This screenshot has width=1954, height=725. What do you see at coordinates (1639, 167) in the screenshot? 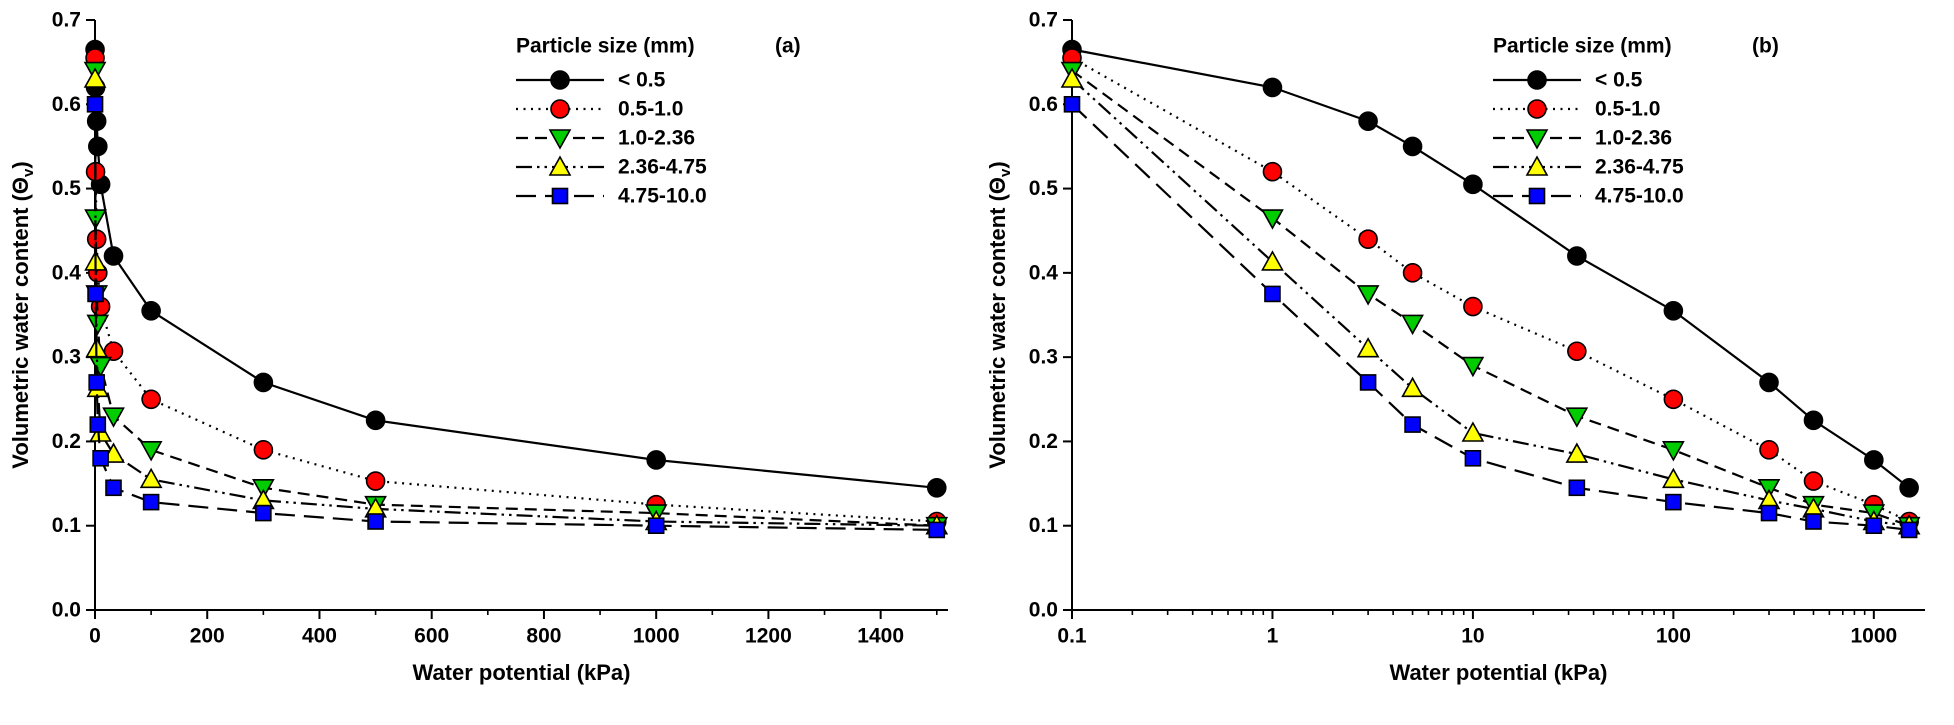
I see `legend-item-label: 2.36-4.75` at bounding box center [1639, 167].